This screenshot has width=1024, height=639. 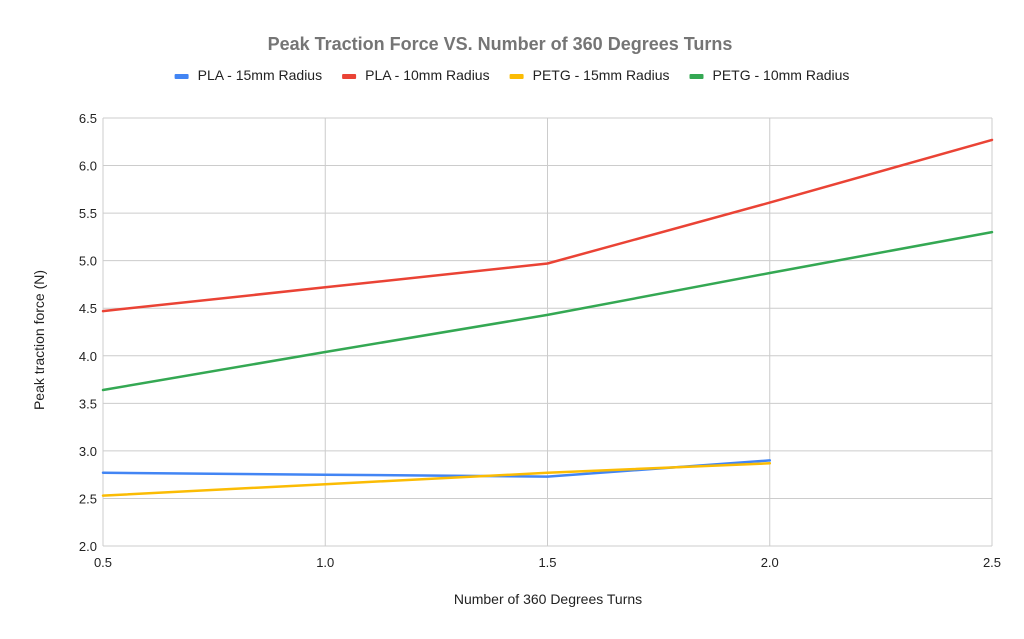 What do you see at coordinates (88, 403) in the screenshot?
I see `y-tick-label: 3.5` at bounding box center [88, 403].